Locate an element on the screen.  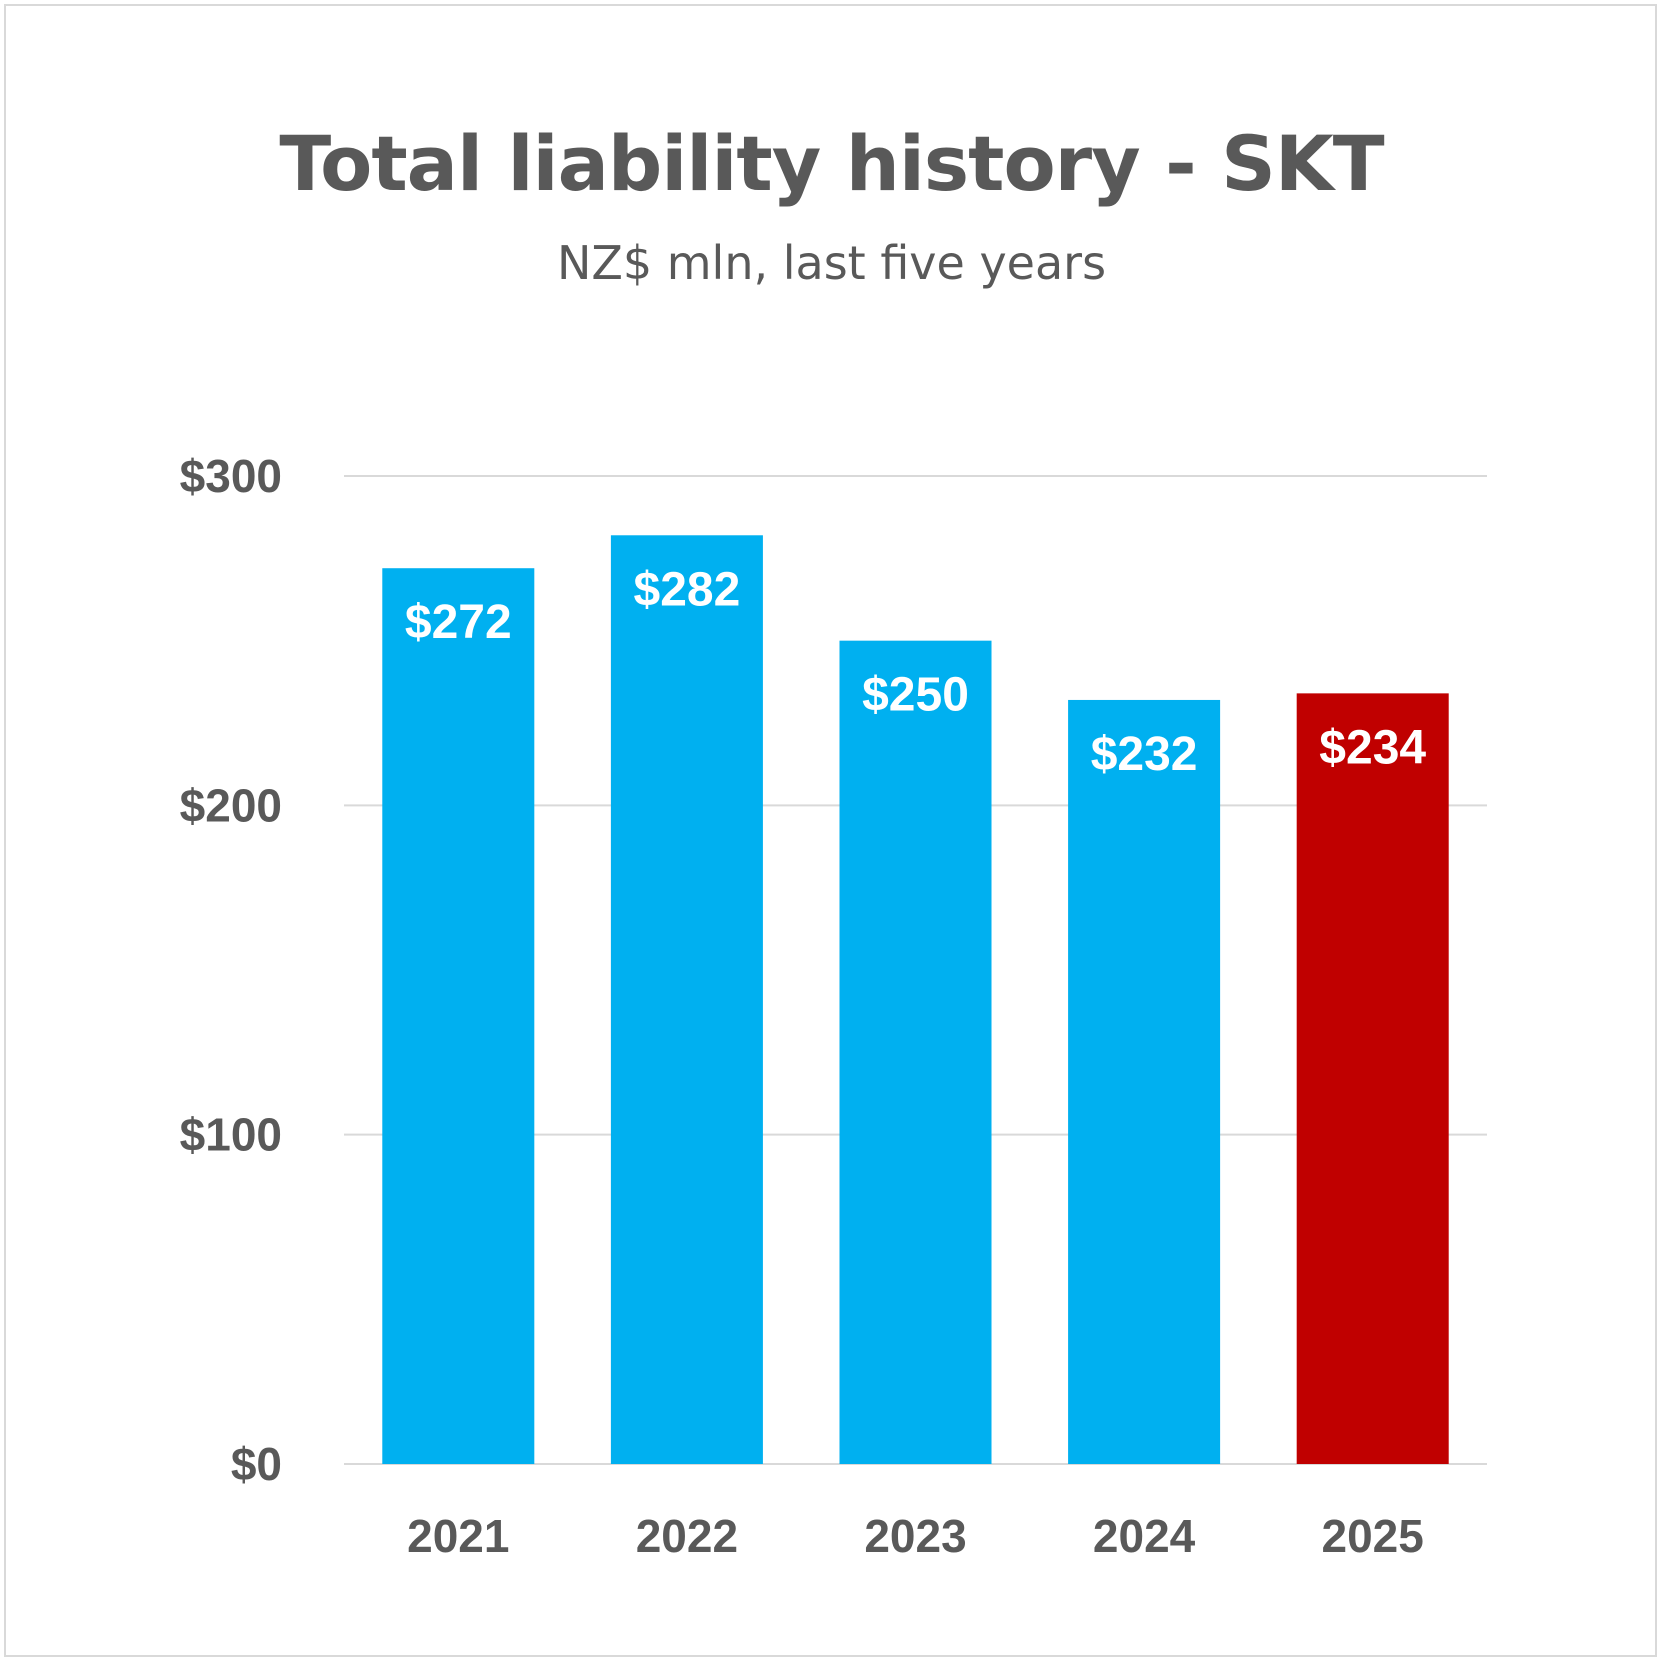
bar-2024 is located at coordinates (1144, 1081).